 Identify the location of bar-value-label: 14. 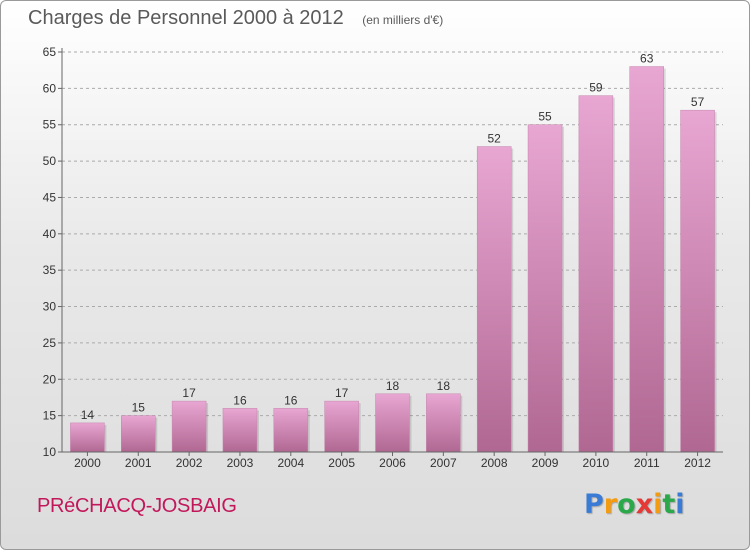
(88, 415).